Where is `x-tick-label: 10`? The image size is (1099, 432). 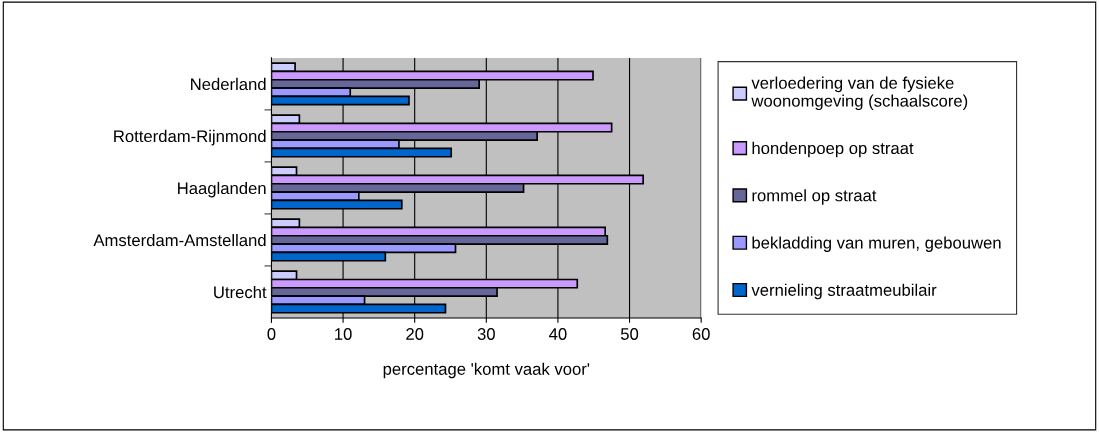 x-tick-label: 10 is located at coordinates (343, 334).